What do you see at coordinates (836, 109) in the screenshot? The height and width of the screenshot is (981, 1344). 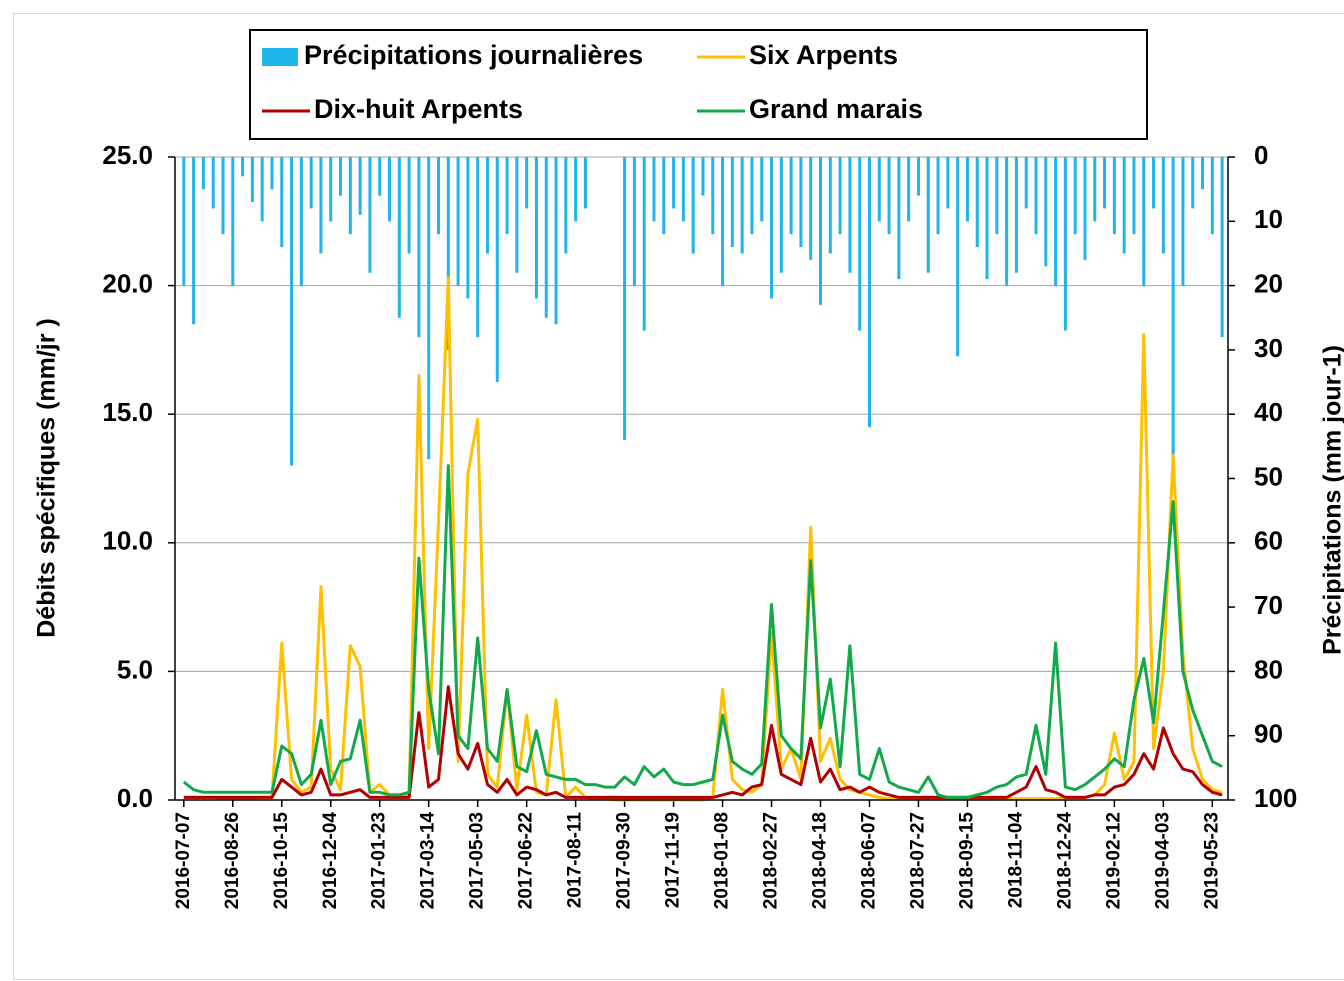 I see `legend-label: Grand marais` at bounding box center [836, 109].